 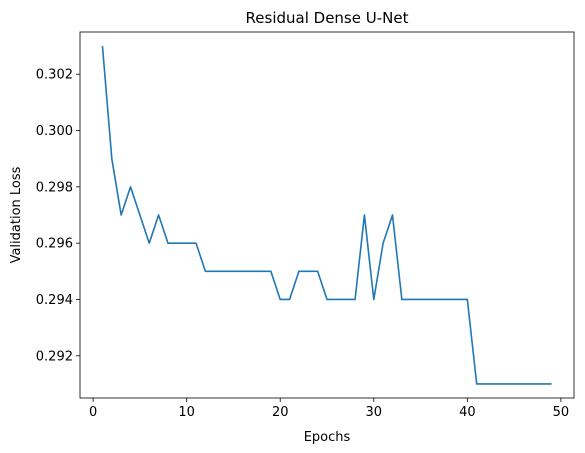 What do you see at coordinates (58, 216) in the screenshot?
I see `y-axis: 0.292 0.294 0.296 0.298 0.300 0.302` at bounding box center [58, 216].